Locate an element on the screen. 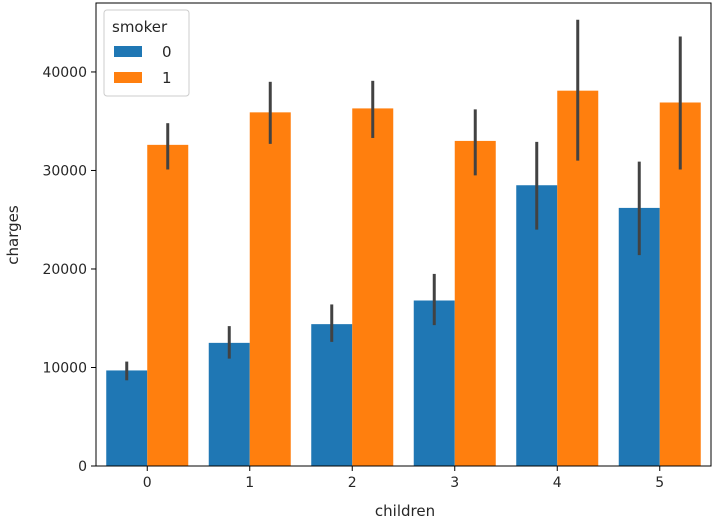  x-tick-label-0: 0 is located at coordinates (147, 483).